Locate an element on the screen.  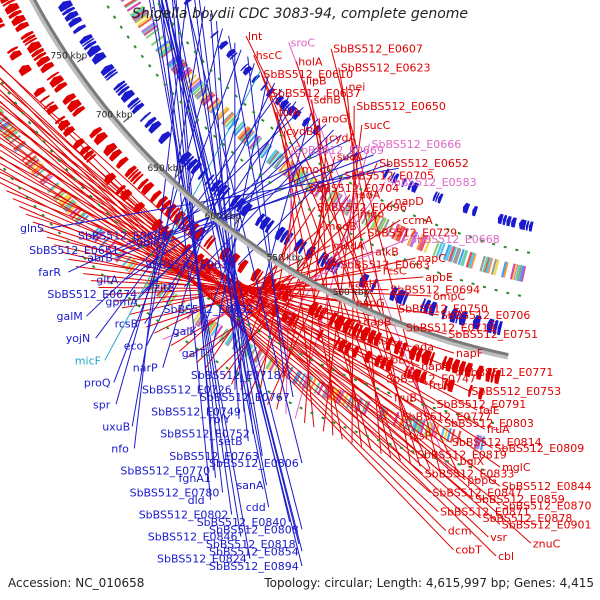
gene-label: lnt is located at coordinates (255, 36).